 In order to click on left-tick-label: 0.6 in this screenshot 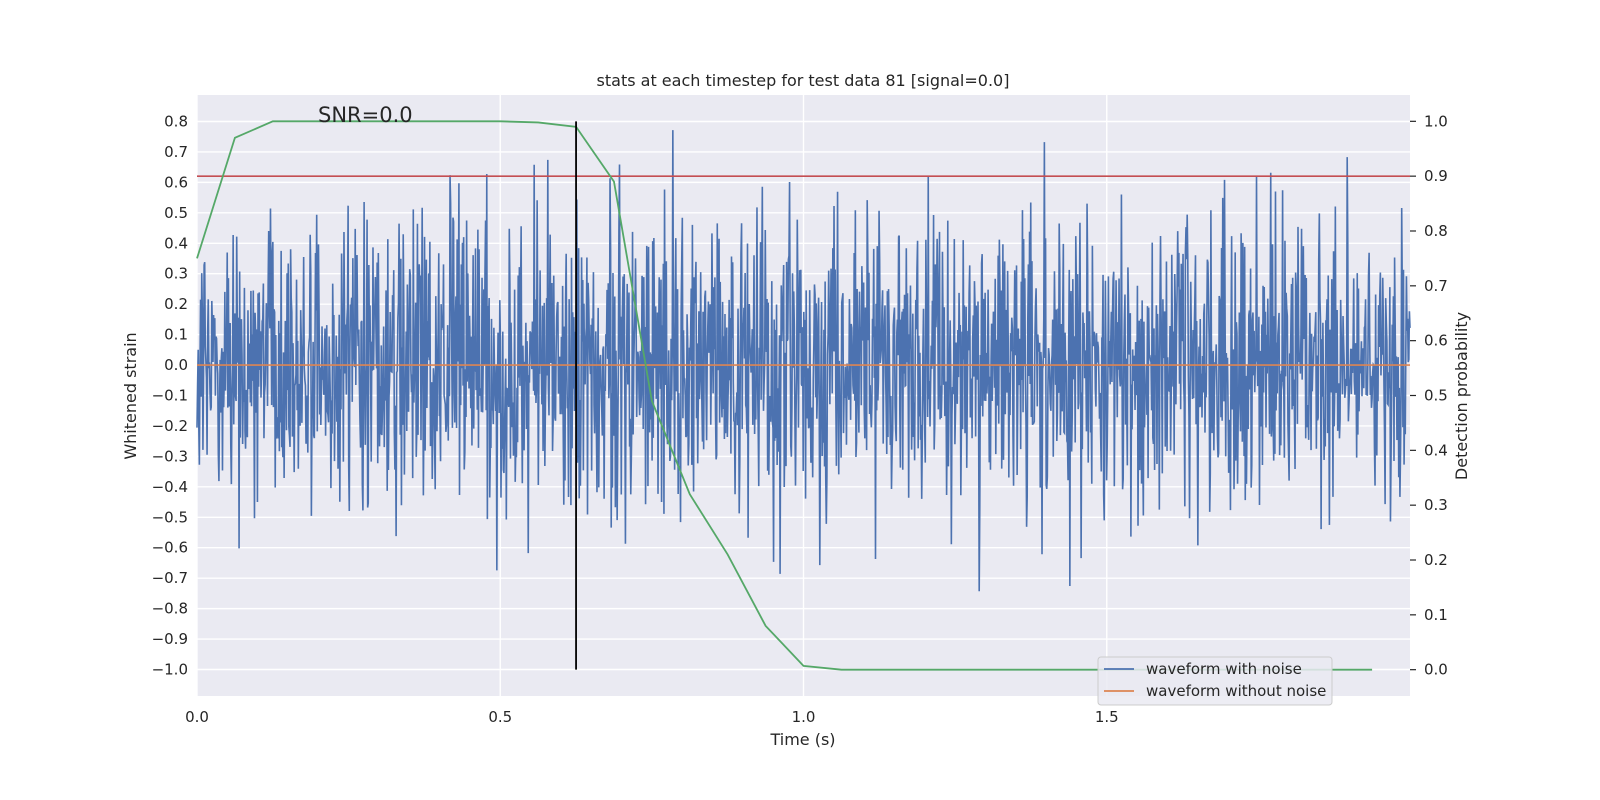, I will do `click(176, 182)`.